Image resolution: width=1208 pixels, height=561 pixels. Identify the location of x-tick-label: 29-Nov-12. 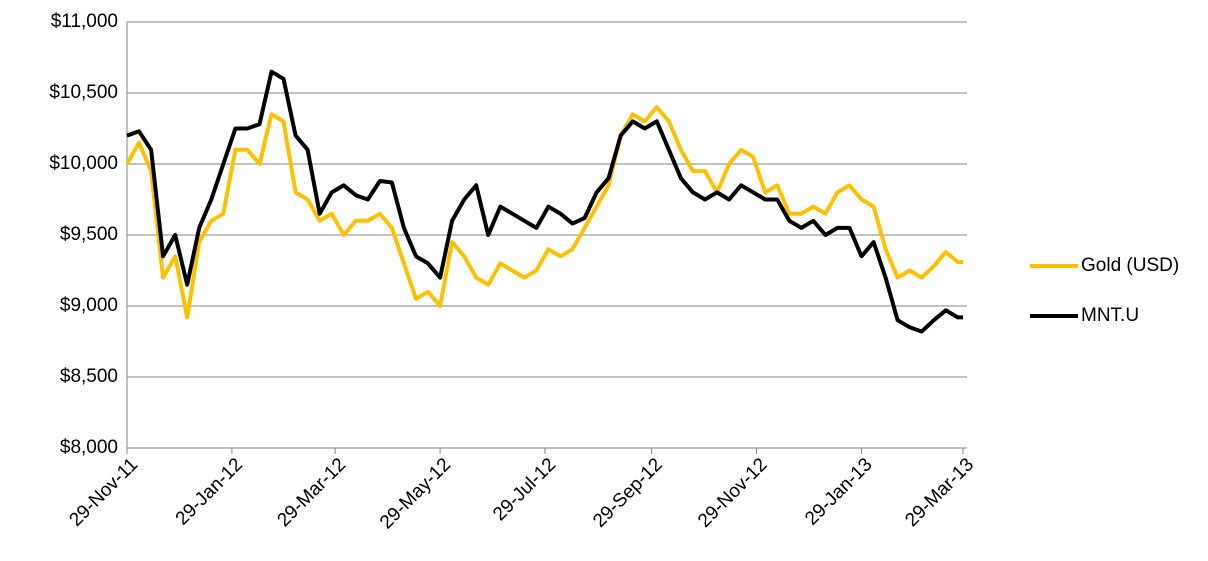
(733, 493).